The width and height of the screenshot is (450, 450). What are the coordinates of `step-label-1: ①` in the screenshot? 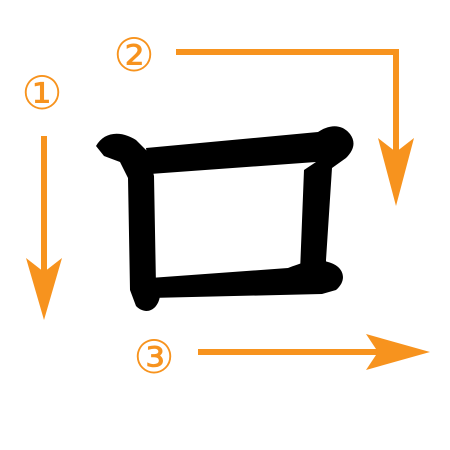 It's located at (42, 93).